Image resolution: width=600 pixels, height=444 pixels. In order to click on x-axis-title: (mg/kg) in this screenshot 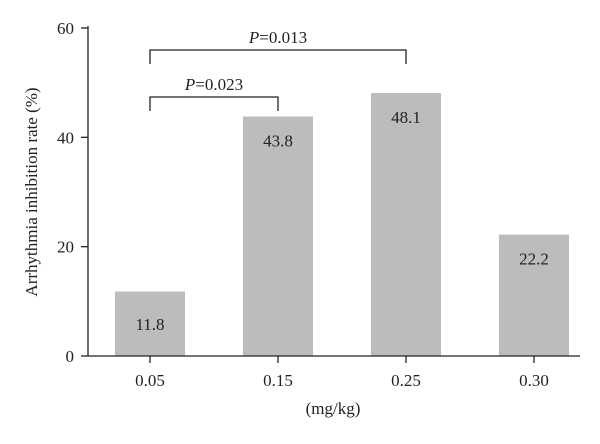, I will do `click(333, 408)`.